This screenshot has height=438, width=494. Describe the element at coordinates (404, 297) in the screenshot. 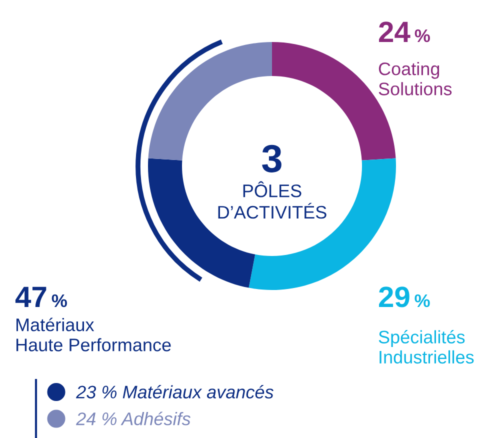

I see `data-label: 29 %` at that location.